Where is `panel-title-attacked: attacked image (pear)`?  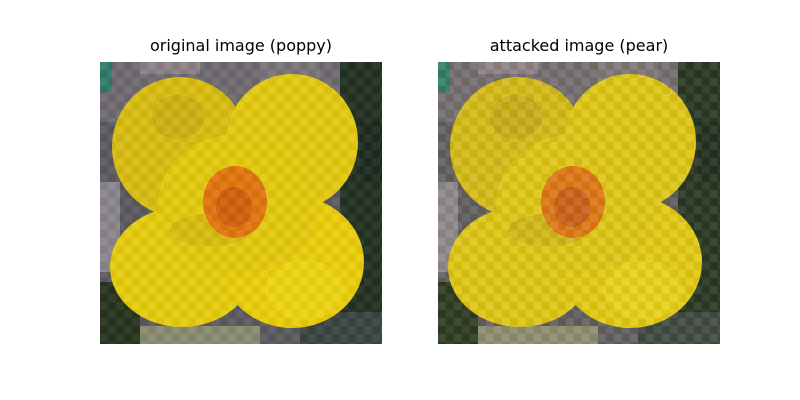 panel-title-attacked: attacked image (pear) is located at coordinates (579, 45).